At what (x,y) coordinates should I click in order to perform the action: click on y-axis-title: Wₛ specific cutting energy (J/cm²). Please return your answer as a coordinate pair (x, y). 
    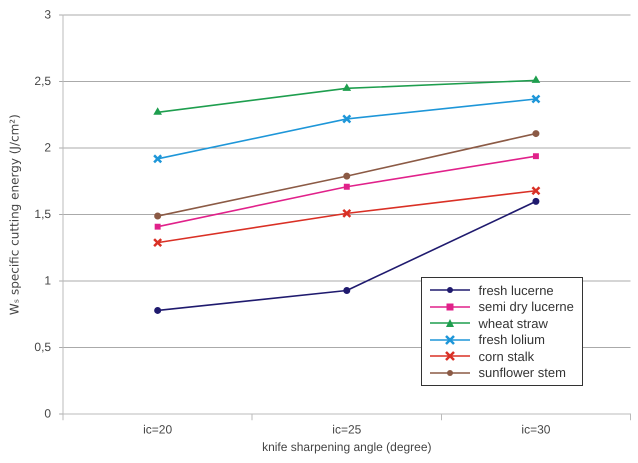
    Looking at the image, I should click on (14, 215).